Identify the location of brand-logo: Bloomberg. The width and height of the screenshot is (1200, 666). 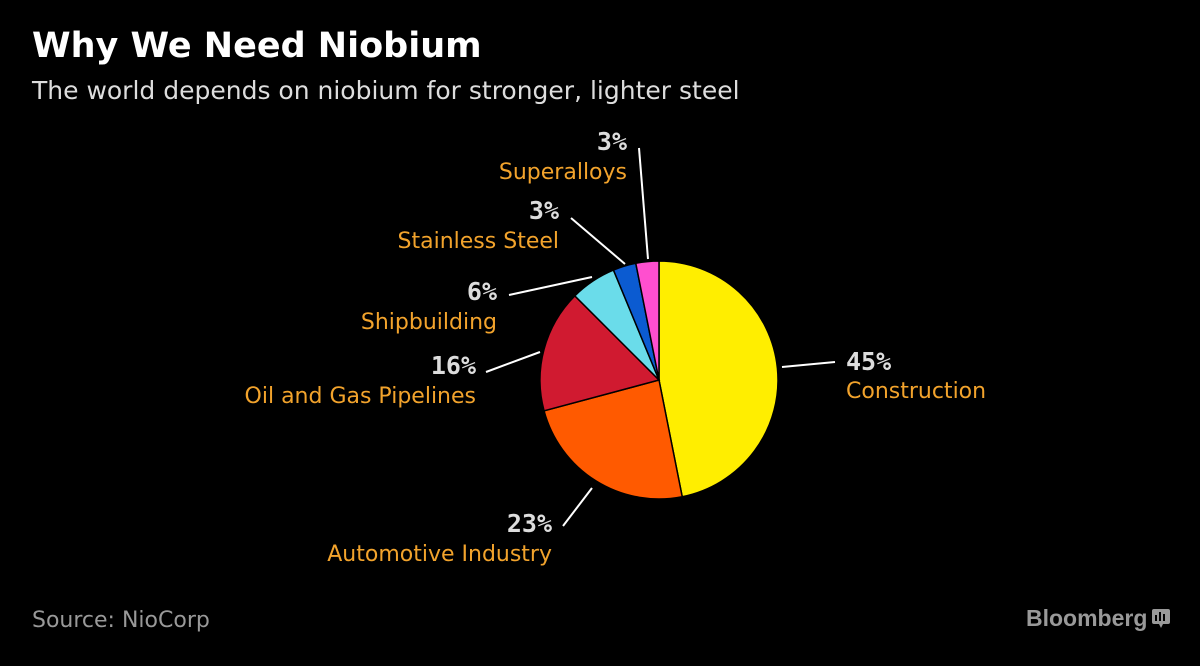
(1098, 618).